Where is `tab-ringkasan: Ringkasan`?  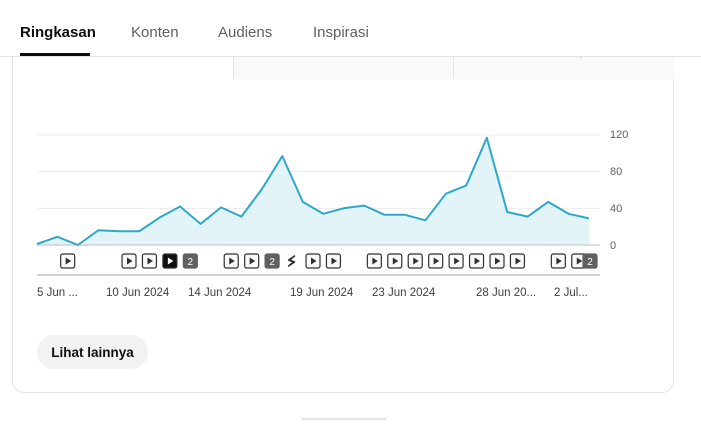
tab-ringkasan: Ringkasan is located at coordinates (58, 32).